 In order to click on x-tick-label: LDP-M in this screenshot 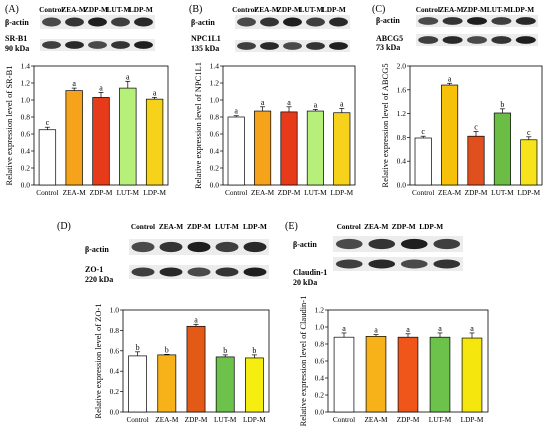, I will do `click(528, 192)`.